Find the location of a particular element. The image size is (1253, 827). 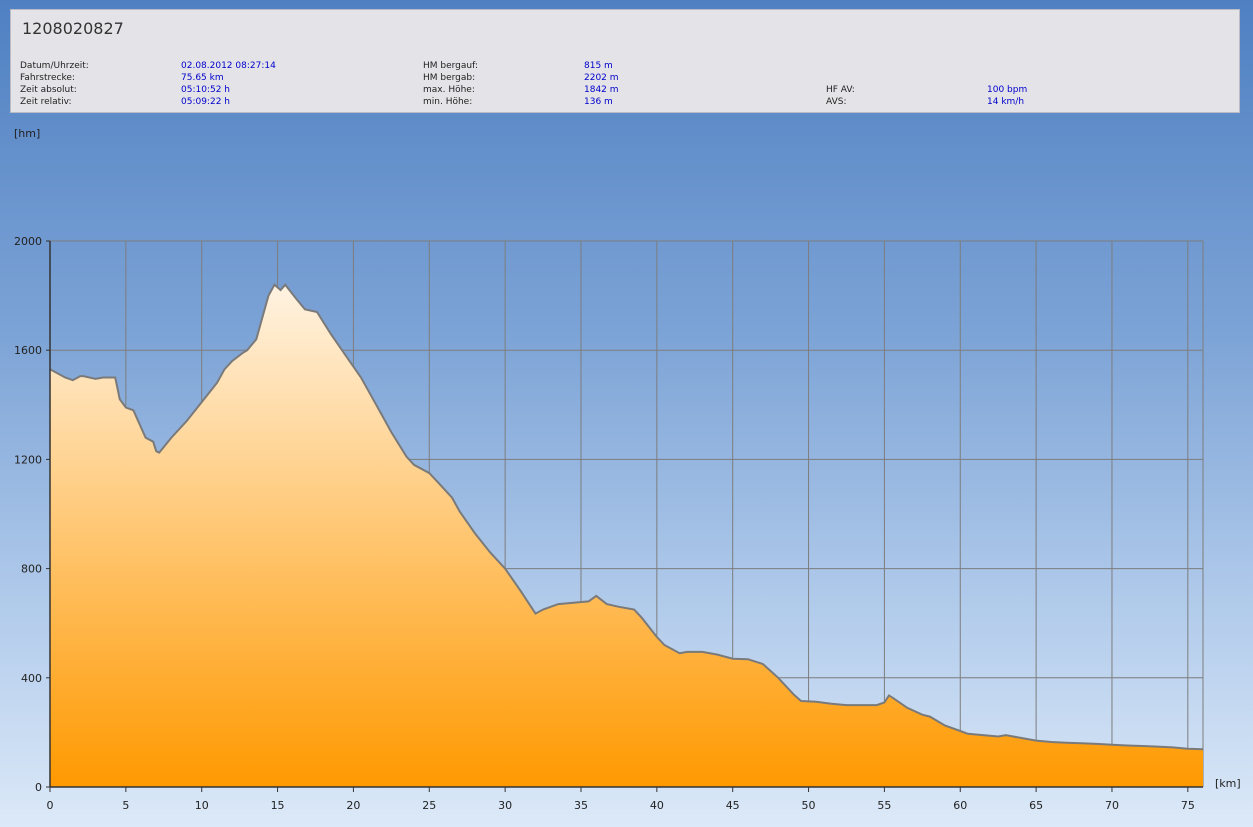

stat-value-zeit-relativ: 05:09:22 h is located at coordinates (205, 102).